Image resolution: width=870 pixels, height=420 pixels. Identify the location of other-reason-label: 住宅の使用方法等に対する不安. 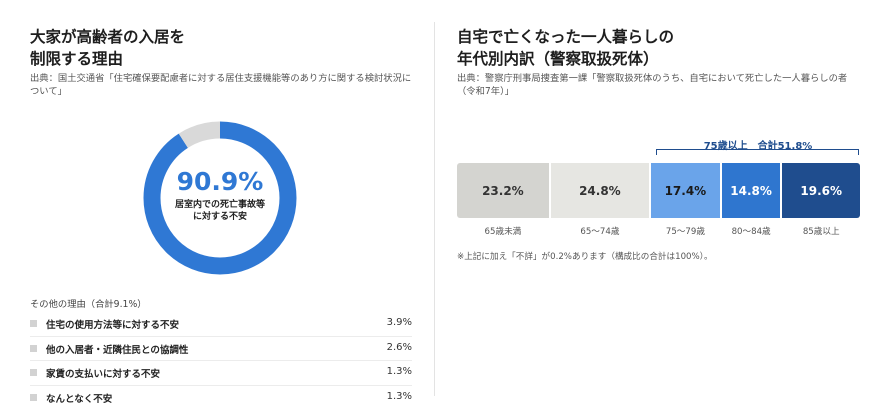
(113, 325).